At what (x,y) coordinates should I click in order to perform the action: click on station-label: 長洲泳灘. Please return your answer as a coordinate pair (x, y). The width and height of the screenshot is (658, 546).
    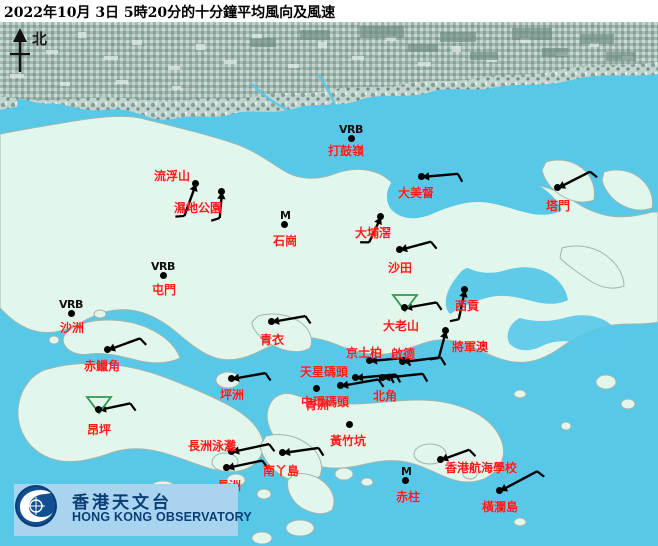
    Looking at the image, I should click on (212, 446).